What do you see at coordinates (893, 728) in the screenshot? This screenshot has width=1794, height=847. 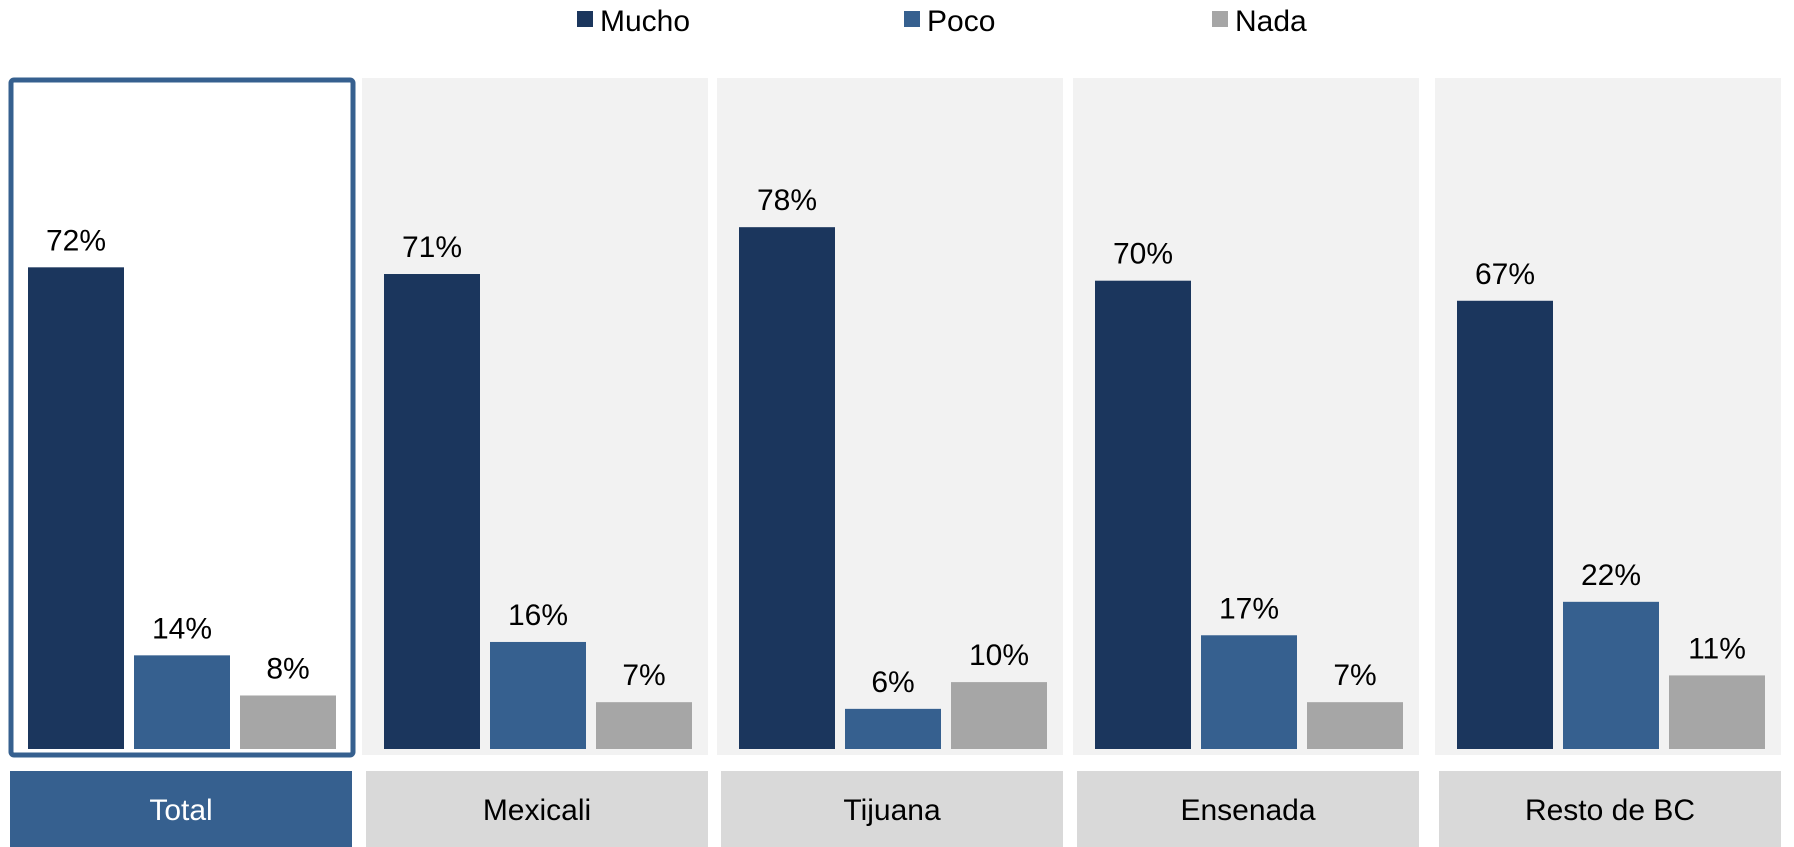 I see `bar-poco-tijuana` at bounding box center [893, 728].